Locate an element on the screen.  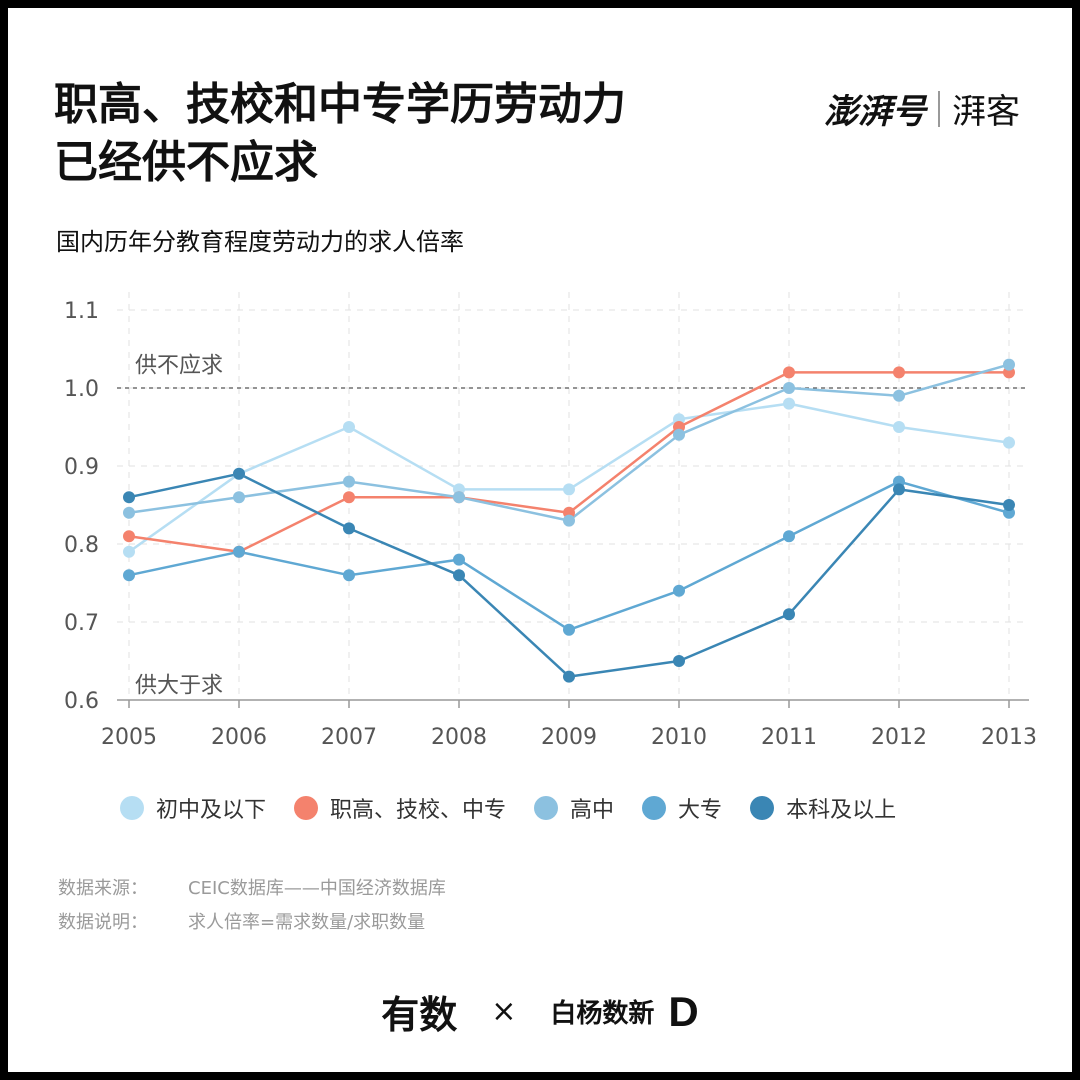
legend-label: 职高、技校、中专 is located at coordinates (418, 810).